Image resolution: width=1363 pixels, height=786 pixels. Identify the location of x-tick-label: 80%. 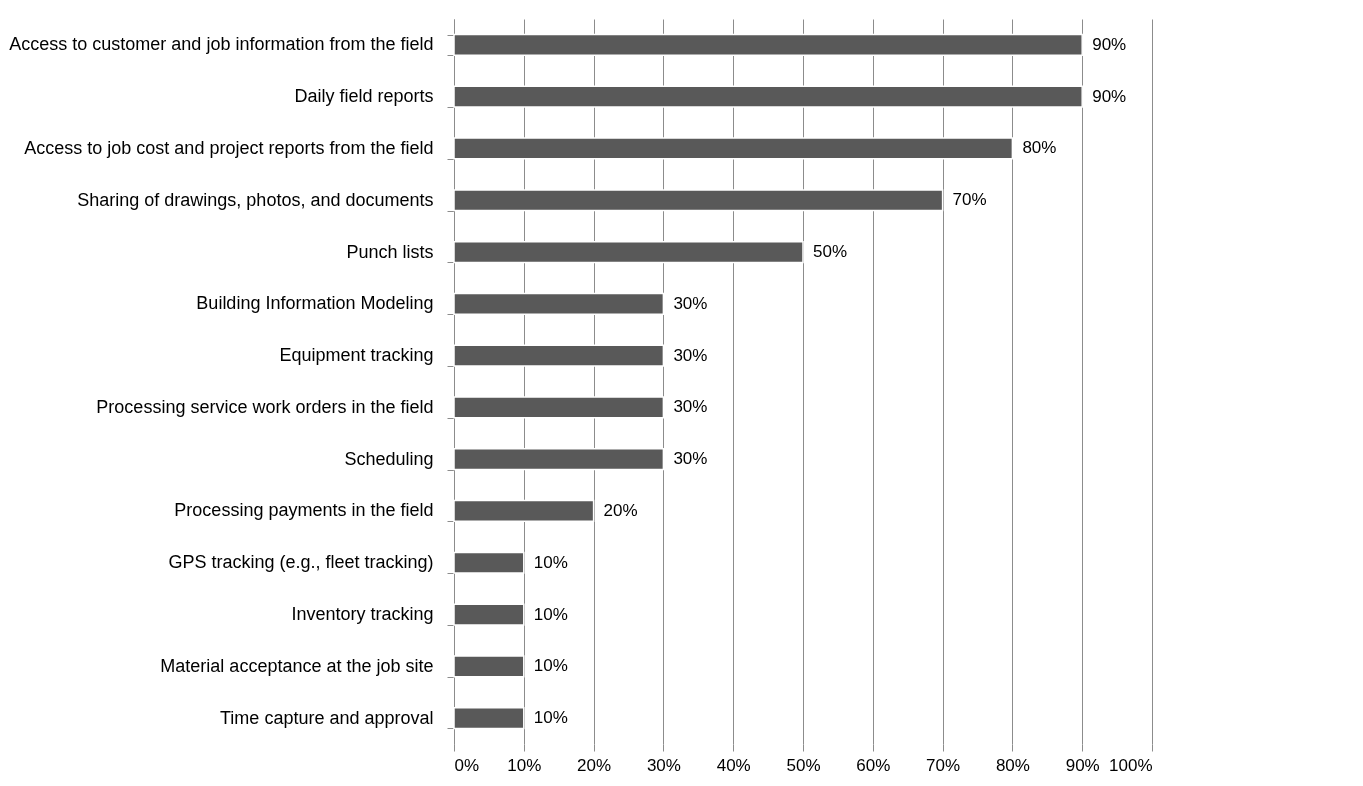
(1012, 765).